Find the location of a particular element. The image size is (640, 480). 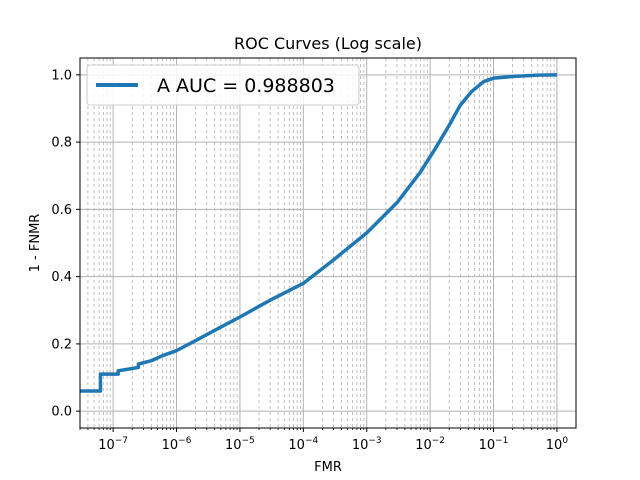

x-tick-label: 10⁻³ is located at coordinates (367, 444).